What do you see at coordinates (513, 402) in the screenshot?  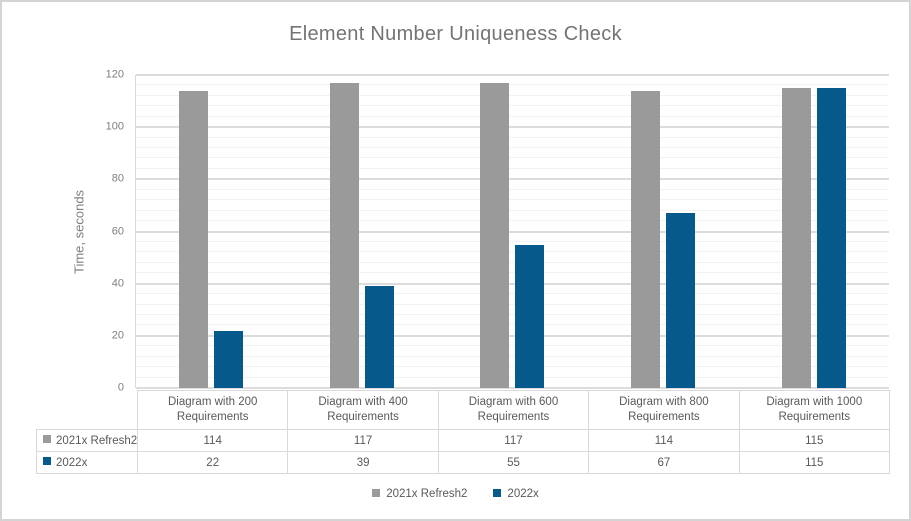 I see `category-line-1: Diagram with 600` at bounding box center [513, 402].